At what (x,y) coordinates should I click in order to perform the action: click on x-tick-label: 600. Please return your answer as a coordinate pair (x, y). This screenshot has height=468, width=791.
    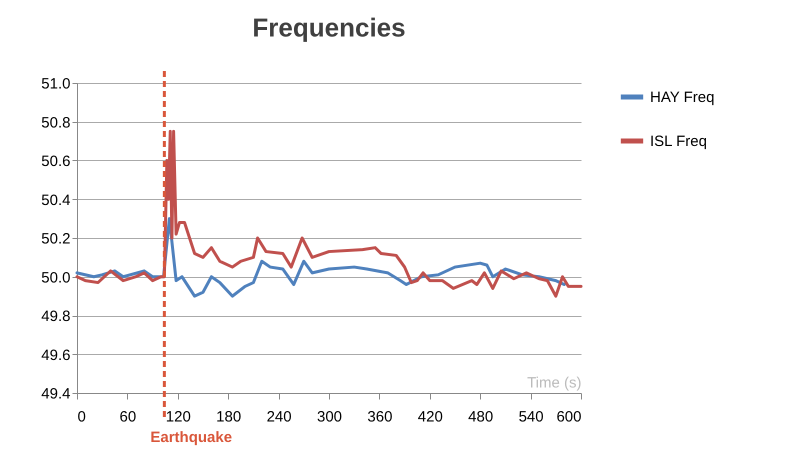
    Looking at the image, I should click on (569, 417).